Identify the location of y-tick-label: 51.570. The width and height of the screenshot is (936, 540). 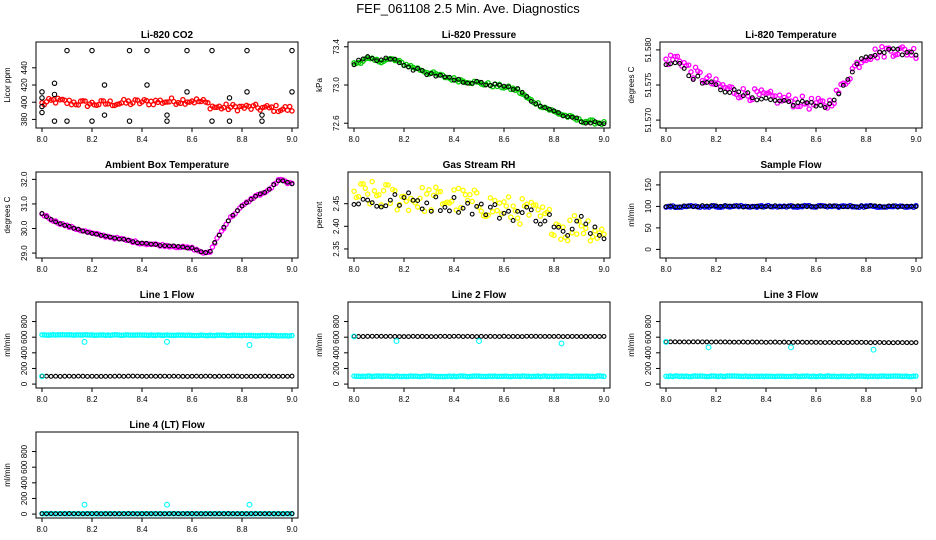
(648, 119).